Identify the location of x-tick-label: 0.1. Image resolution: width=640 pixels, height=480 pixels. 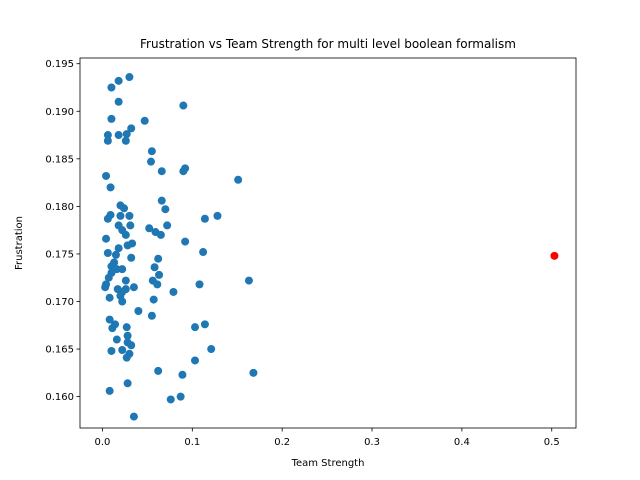
(192, 442).